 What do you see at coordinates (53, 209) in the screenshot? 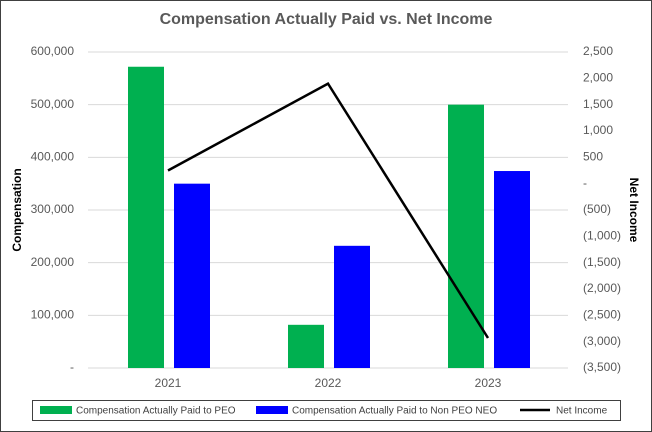
I see `y-tick-label: 300,000` at bounding box center [53, 209].